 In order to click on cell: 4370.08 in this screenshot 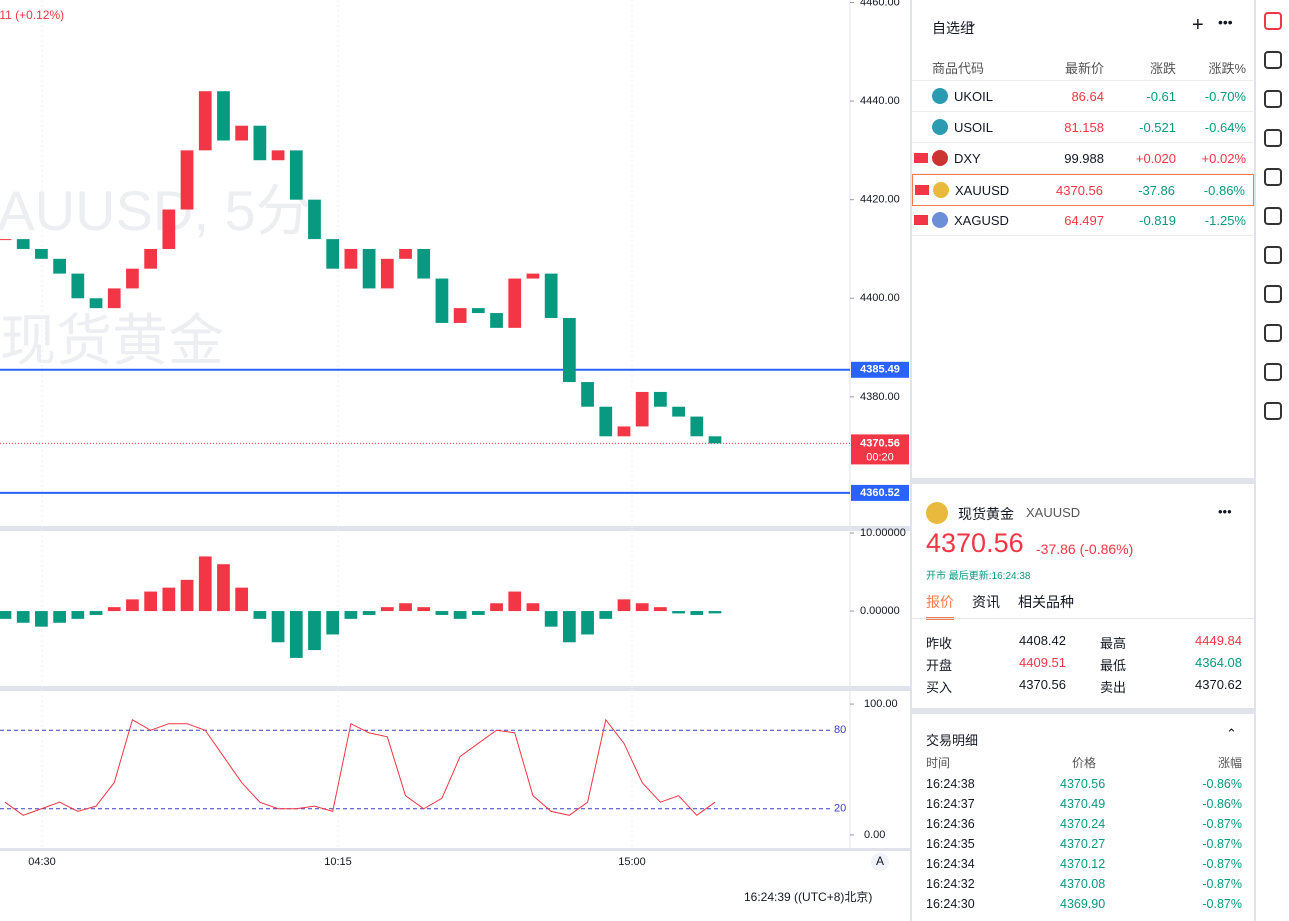, I will do `click(1083, 884)`.